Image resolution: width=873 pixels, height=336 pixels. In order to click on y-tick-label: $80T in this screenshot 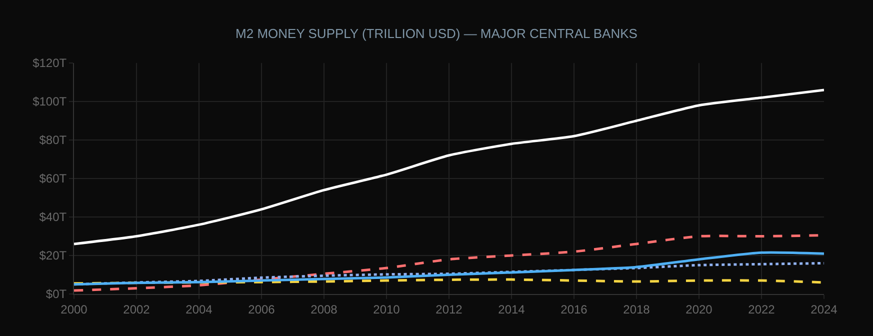, I will do `click(53, 140)`.